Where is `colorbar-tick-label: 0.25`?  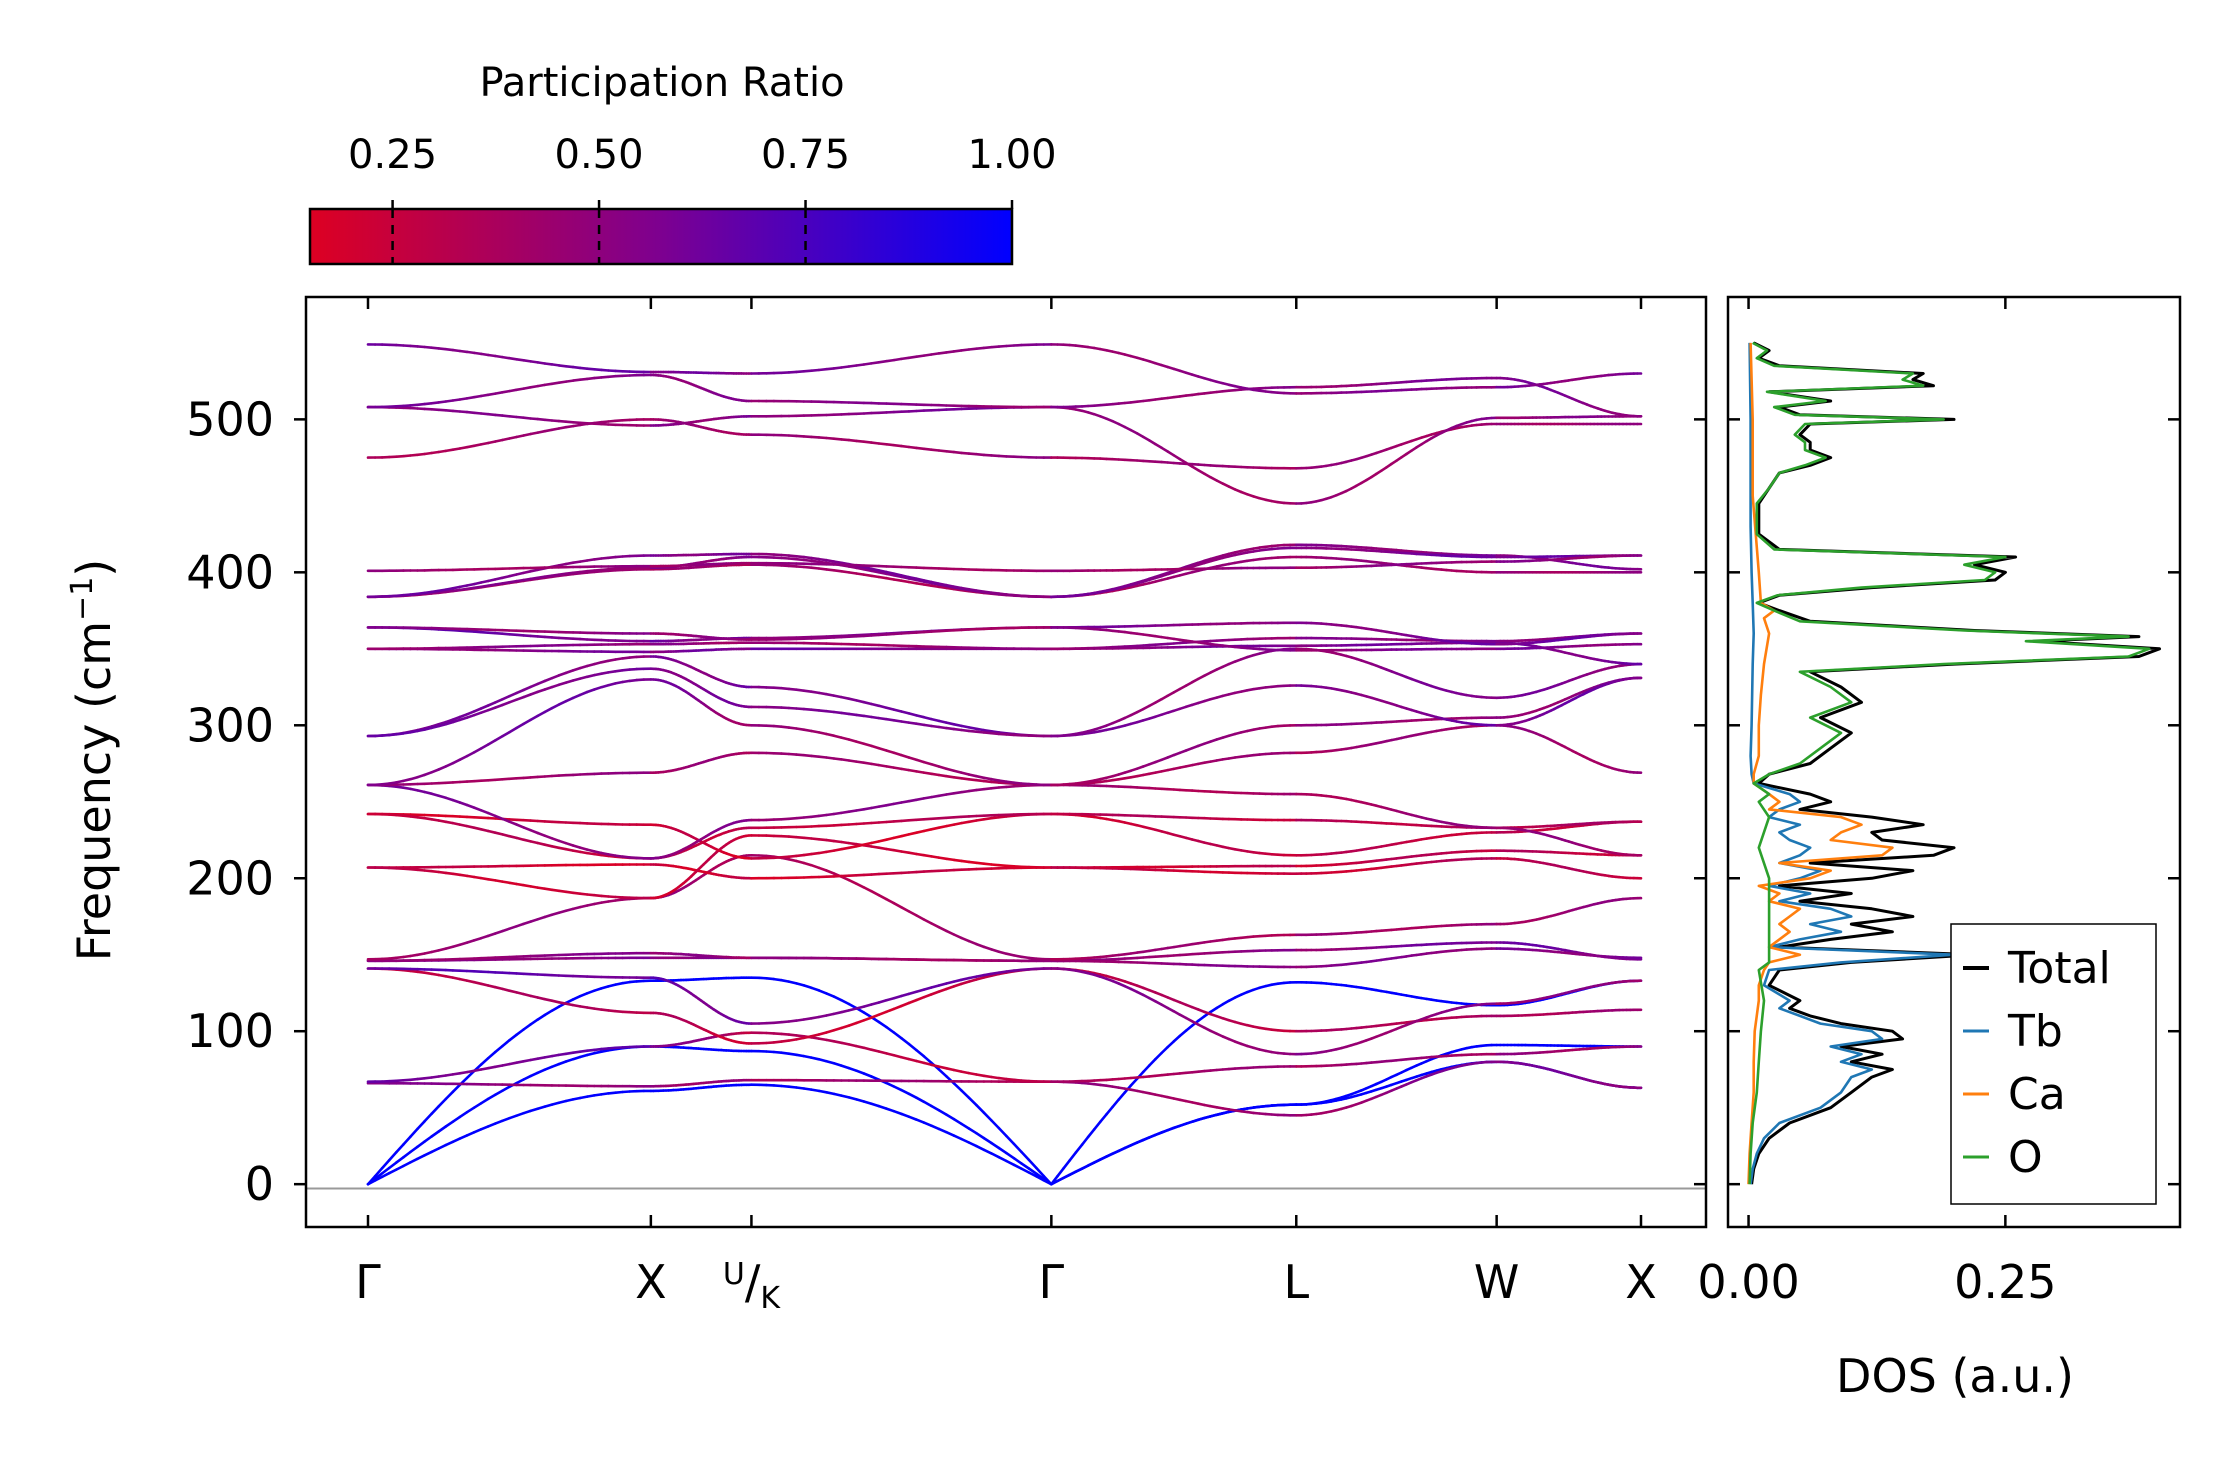
colorbar-tick-label: 0.25 is located at coordinates (392, 155).